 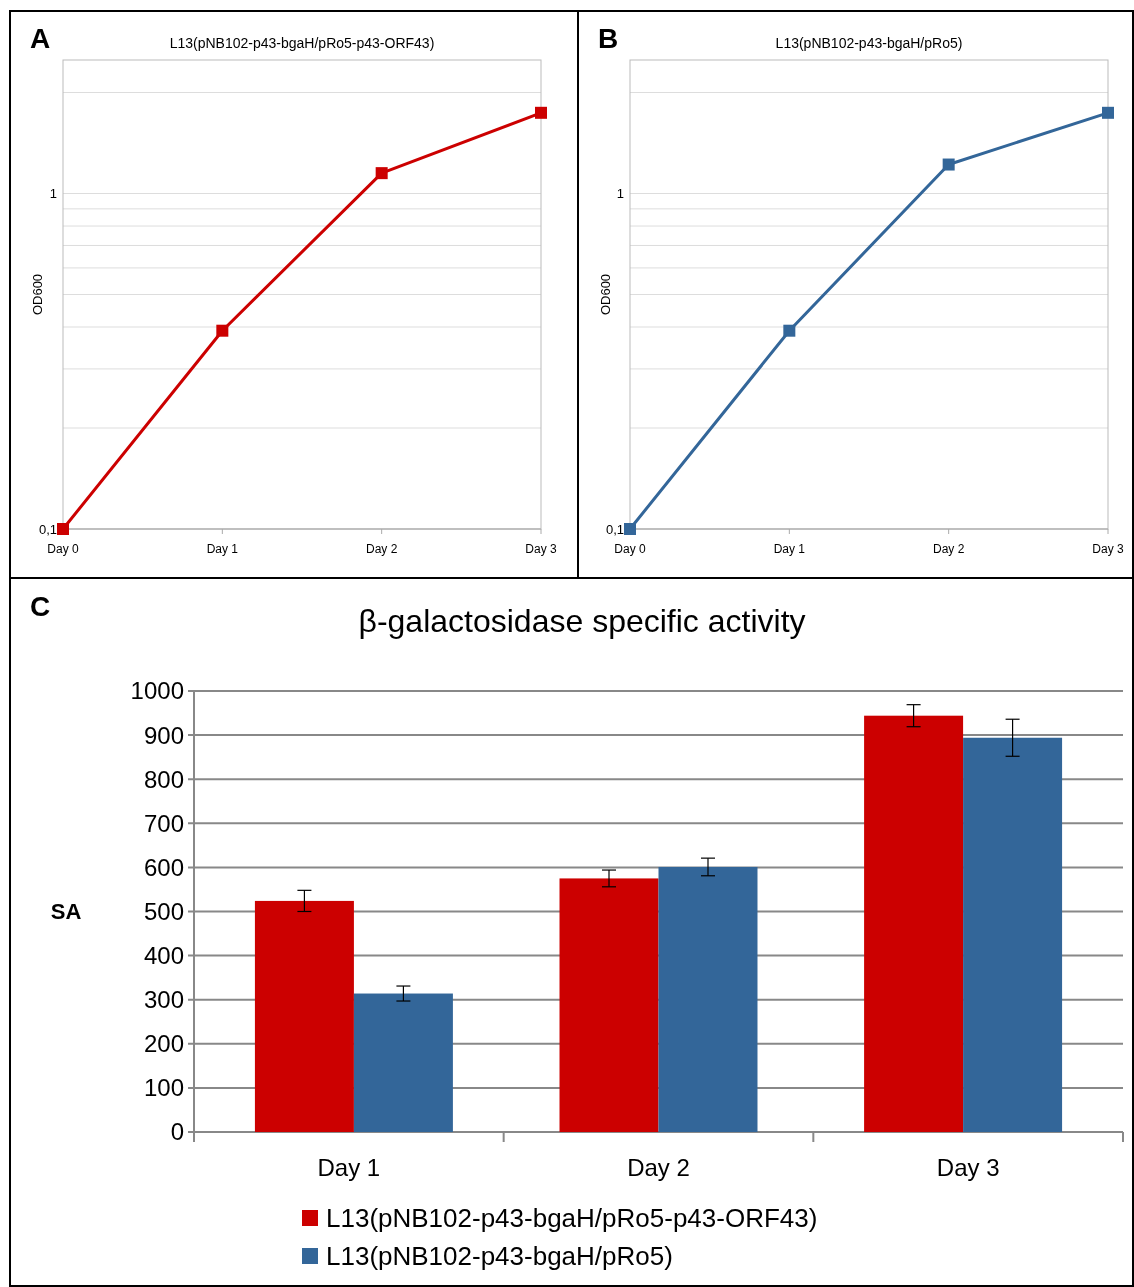 I want to click on y-axis-title: SA, so click(x=66, y=912).